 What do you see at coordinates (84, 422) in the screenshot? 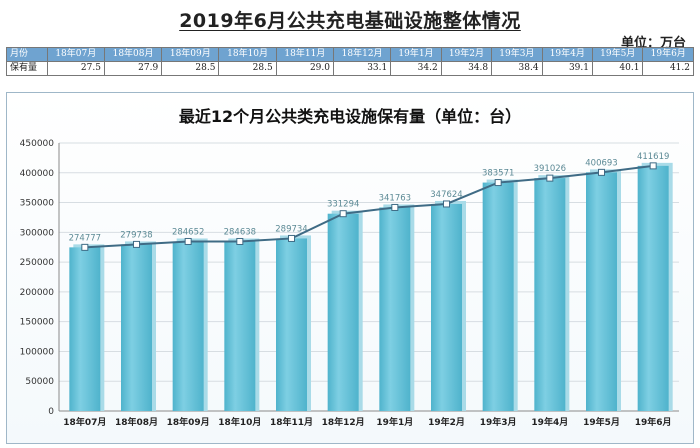
I see `x-tick-label: 18年07月` at bounding box center [84, 422].